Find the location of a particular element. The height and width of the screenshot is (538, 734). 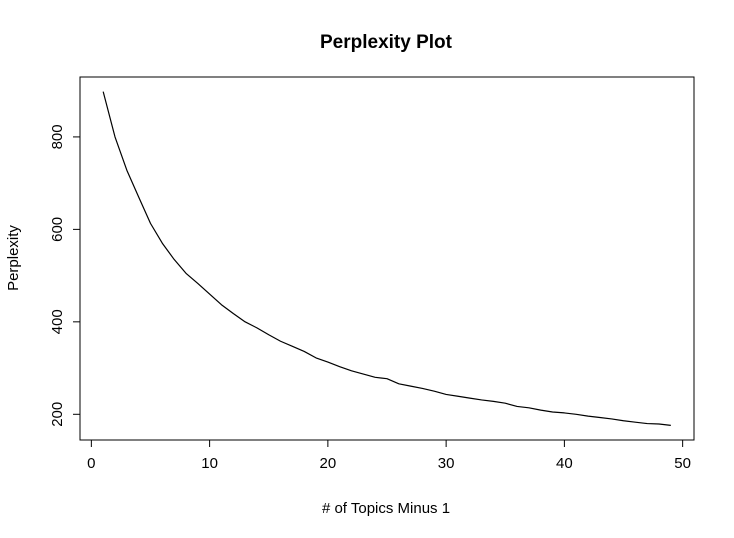

chart-title: Perplexity Plot is located at coordinates (386, 42).